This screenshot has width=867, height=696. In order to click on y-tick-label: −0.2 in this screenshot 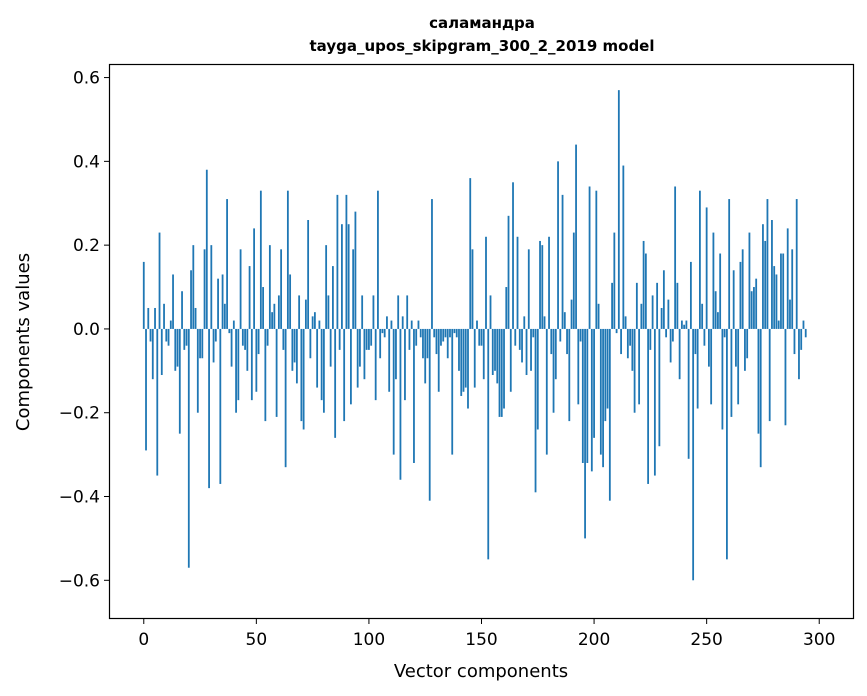, I will do `click(79, 414)`.